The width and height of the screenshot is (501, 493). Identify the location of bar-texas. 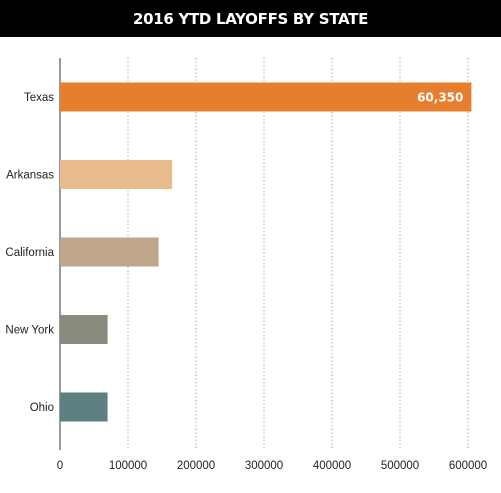
(266, 97).